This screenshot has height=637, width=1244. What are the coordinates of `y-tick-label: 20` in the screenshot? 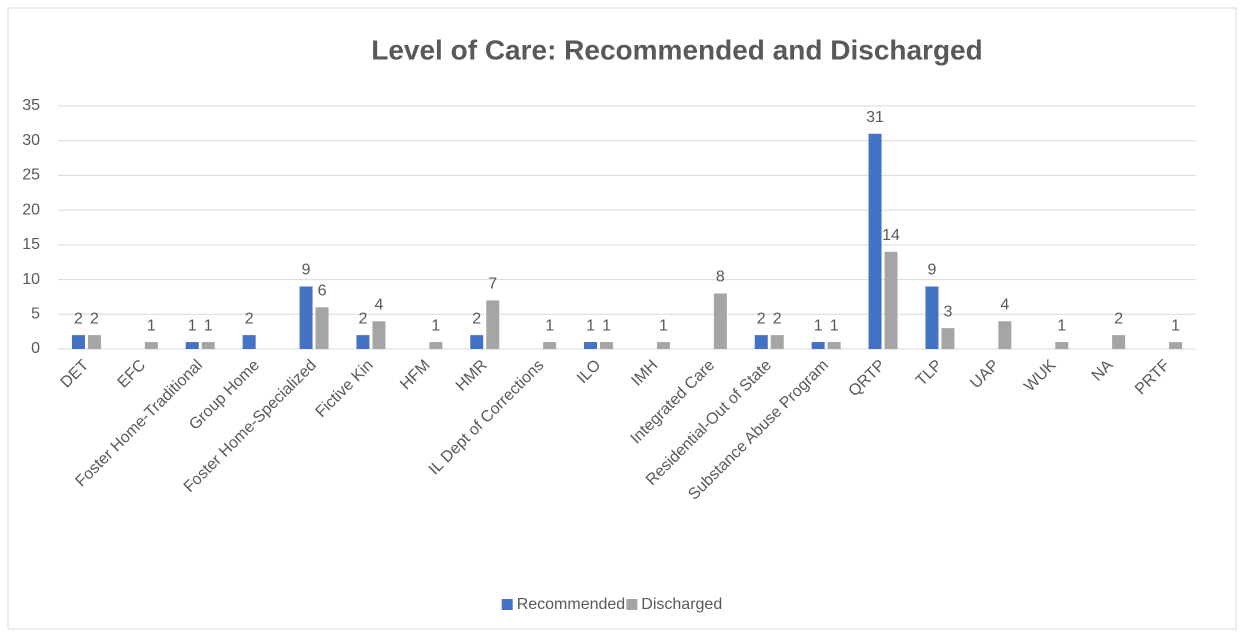 It's located at (31, 209).